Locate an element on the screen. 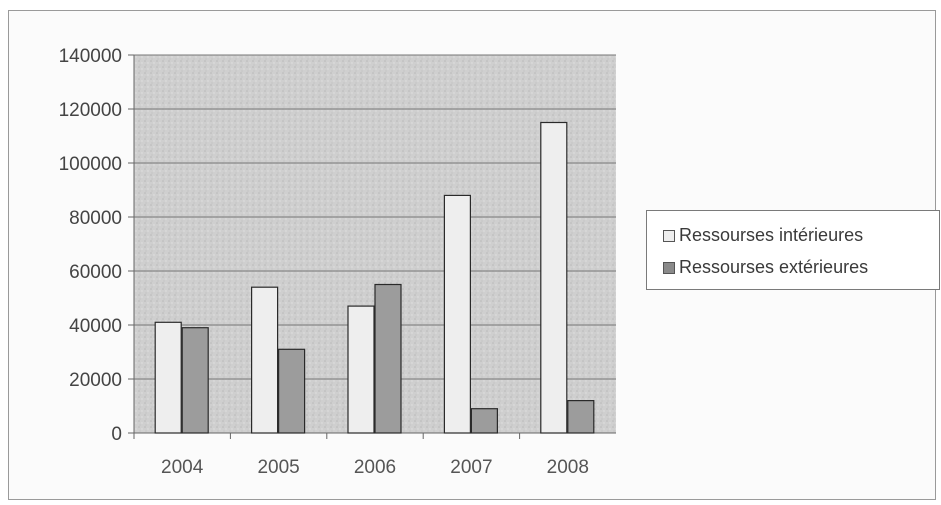 Image resolution: width=941 pixels, height=505 pixels. y-tick-label: 80000 is located at coordinates (95, 218).